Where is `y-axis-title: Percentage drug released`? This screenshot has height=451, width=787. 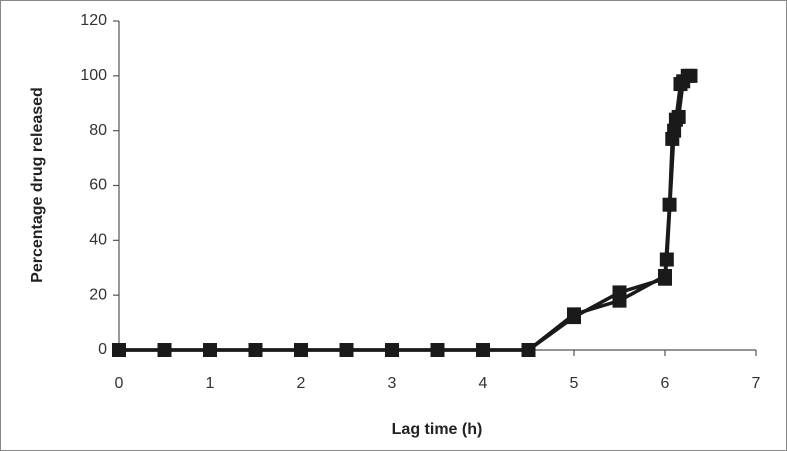
y-axis-title: Percentage drug released is located at coordinates (37, 185).